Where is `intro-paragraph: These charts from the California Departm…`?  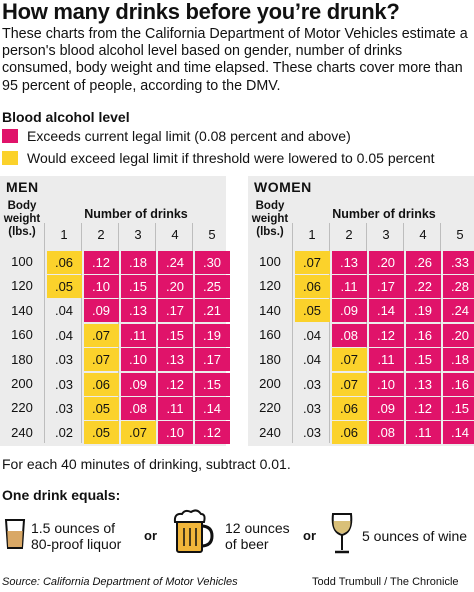
intro-paragraph: These charts from the California Departm… is located at coordinates (235, 60).